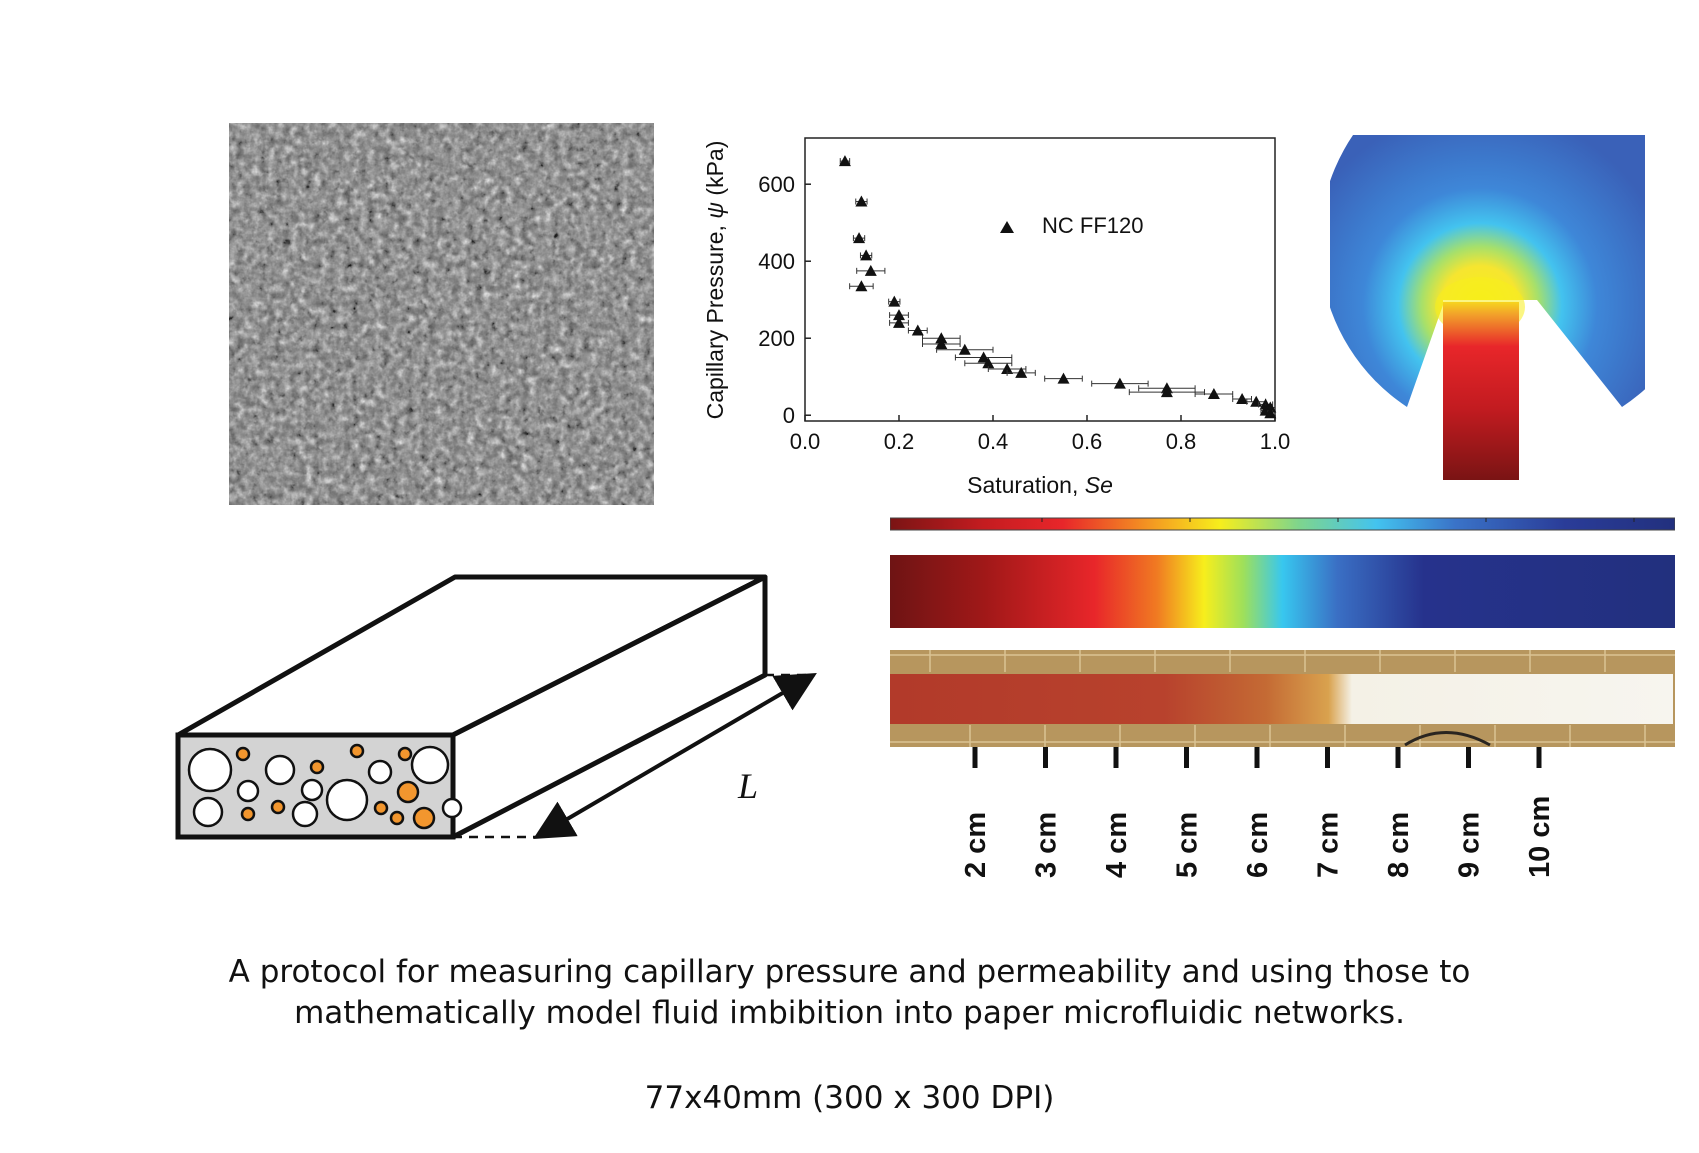  I want to click on ruler-label: 4 cm, so click(1117, 845).